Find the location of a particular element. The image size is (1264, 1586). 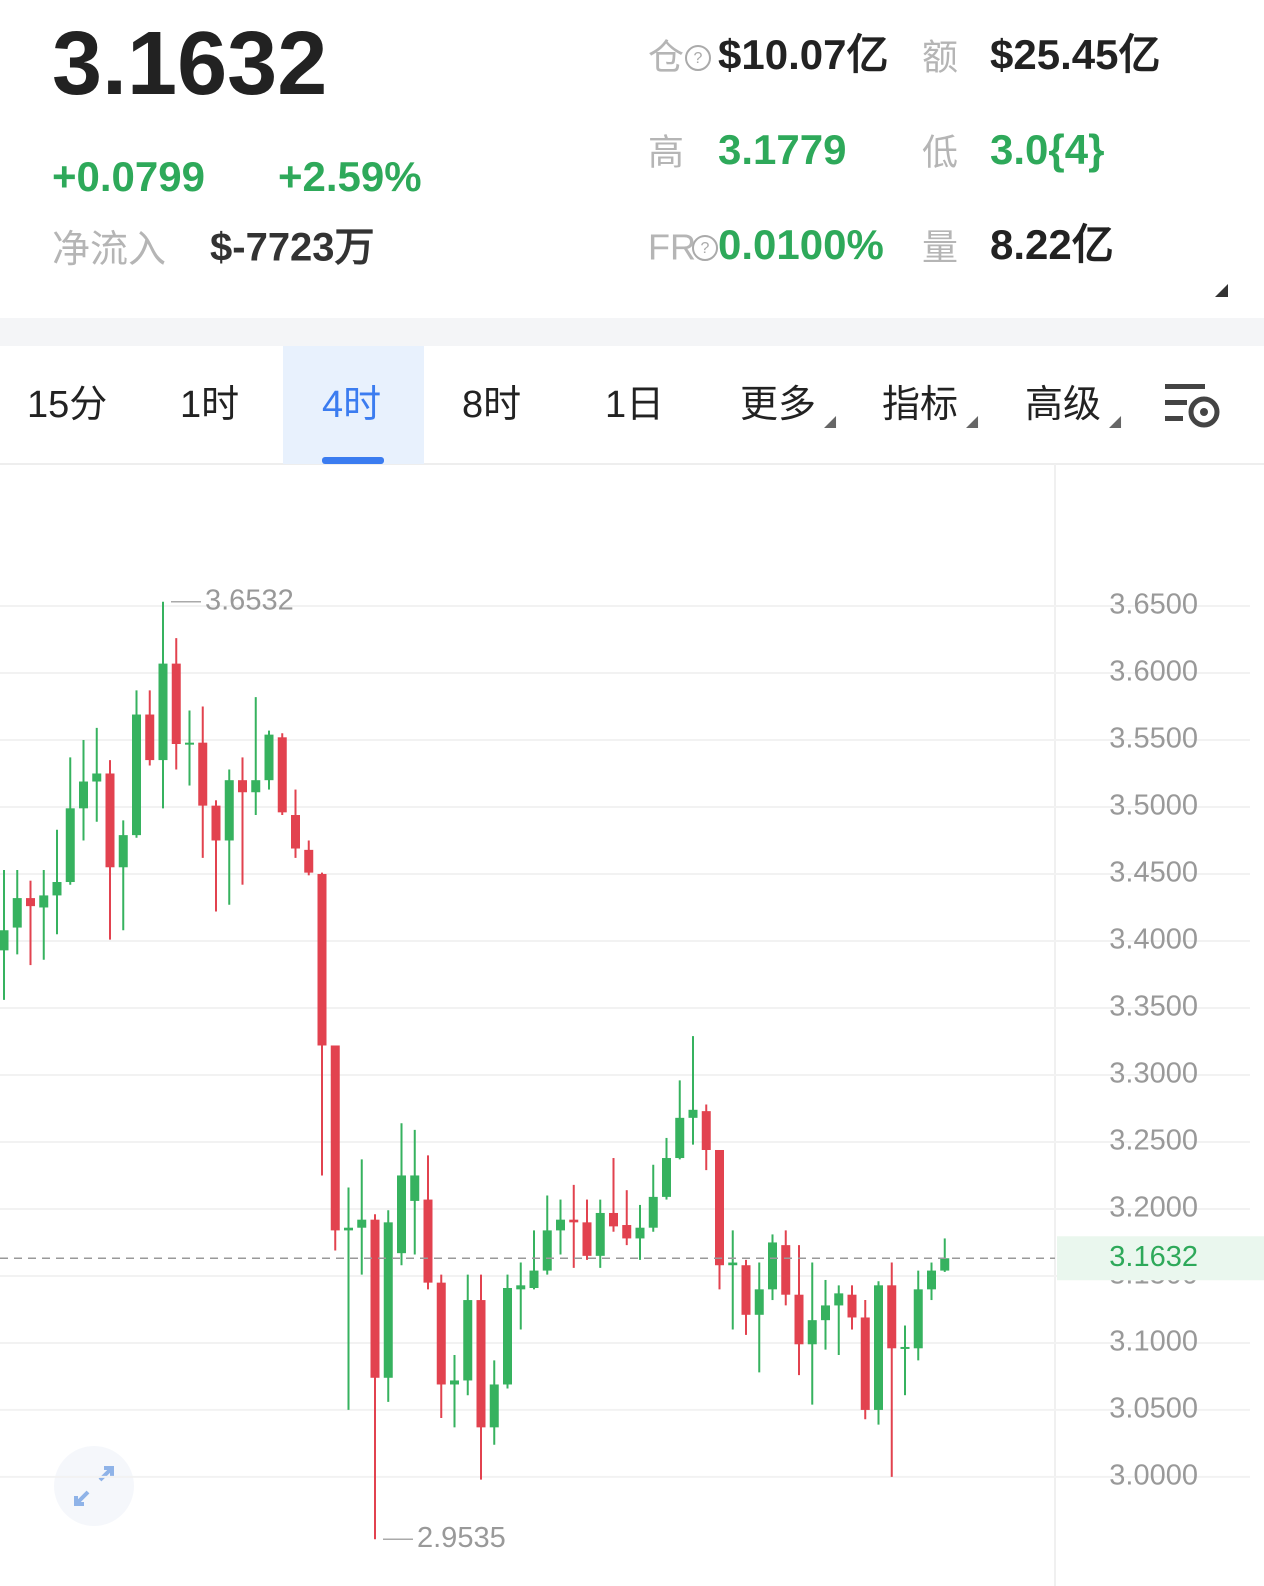

net-inflow-label: 净流入 is located at coordinates (109, 250).